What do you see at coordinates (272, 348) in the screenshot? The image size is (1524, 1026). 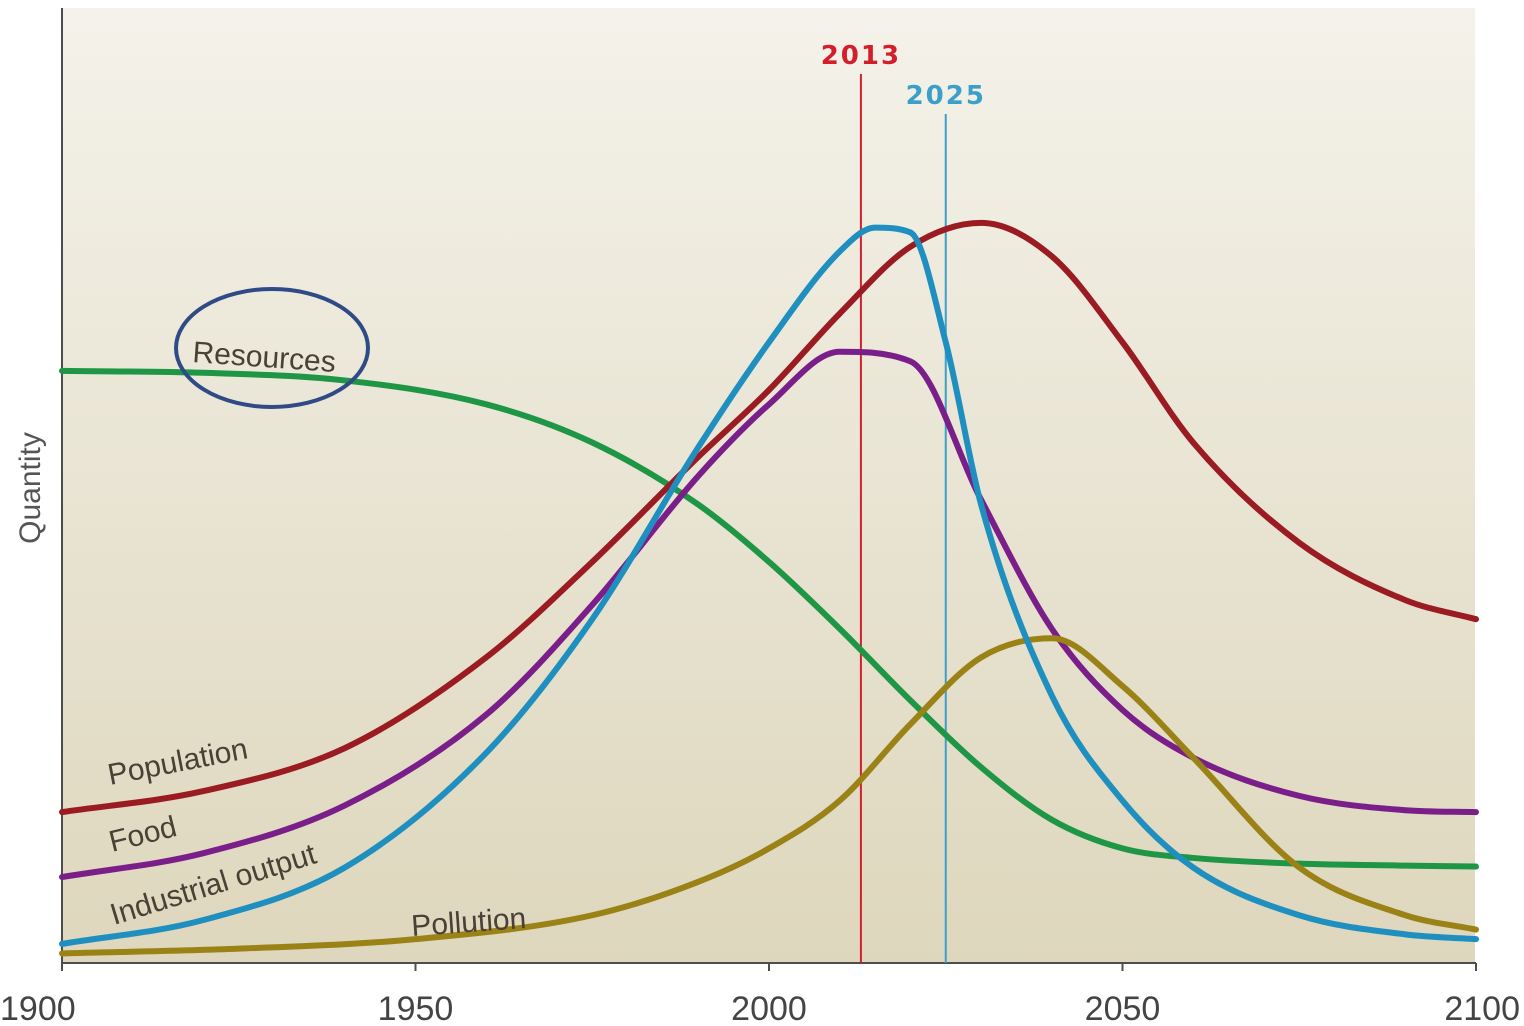 I see `resources-highlight-circle` at bounding box center [272, 348].